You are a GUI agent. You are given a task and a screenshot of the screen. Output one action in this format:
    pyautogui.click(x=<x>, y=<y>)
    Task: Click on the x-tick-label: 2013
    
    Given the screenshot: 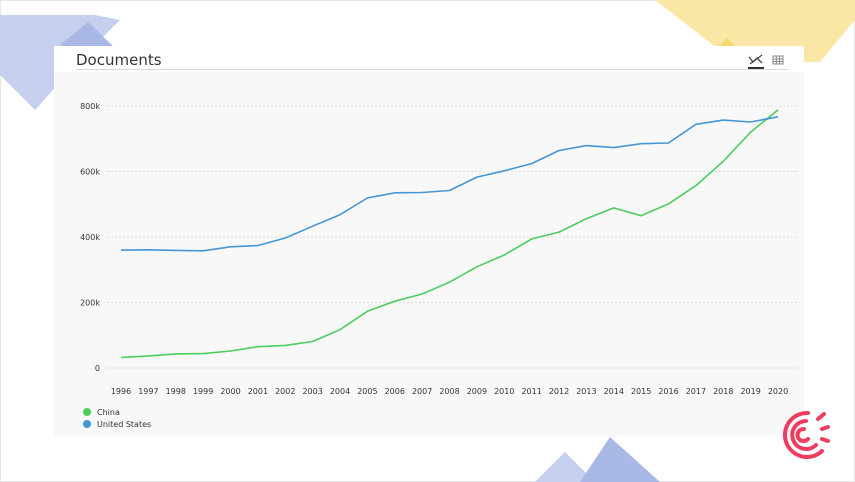 What is the action you would take?
    pyautogui.click(x=586, y=391)
    